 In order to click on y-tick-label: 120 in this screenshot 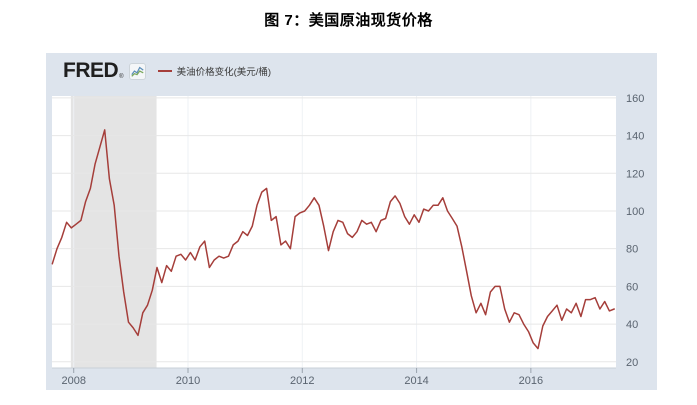, I will do `click(635, 174)`.